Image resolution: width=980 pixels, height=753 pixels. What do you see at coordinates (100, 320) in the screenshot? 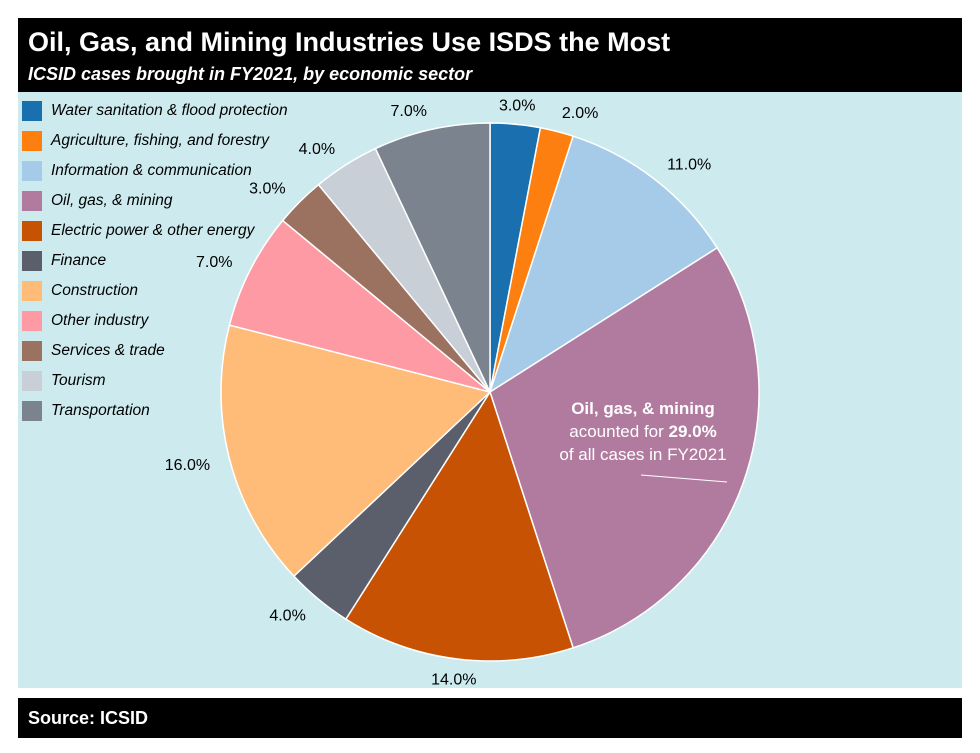
I see `legend-label: Other industry` at bounding box center [100, 320].